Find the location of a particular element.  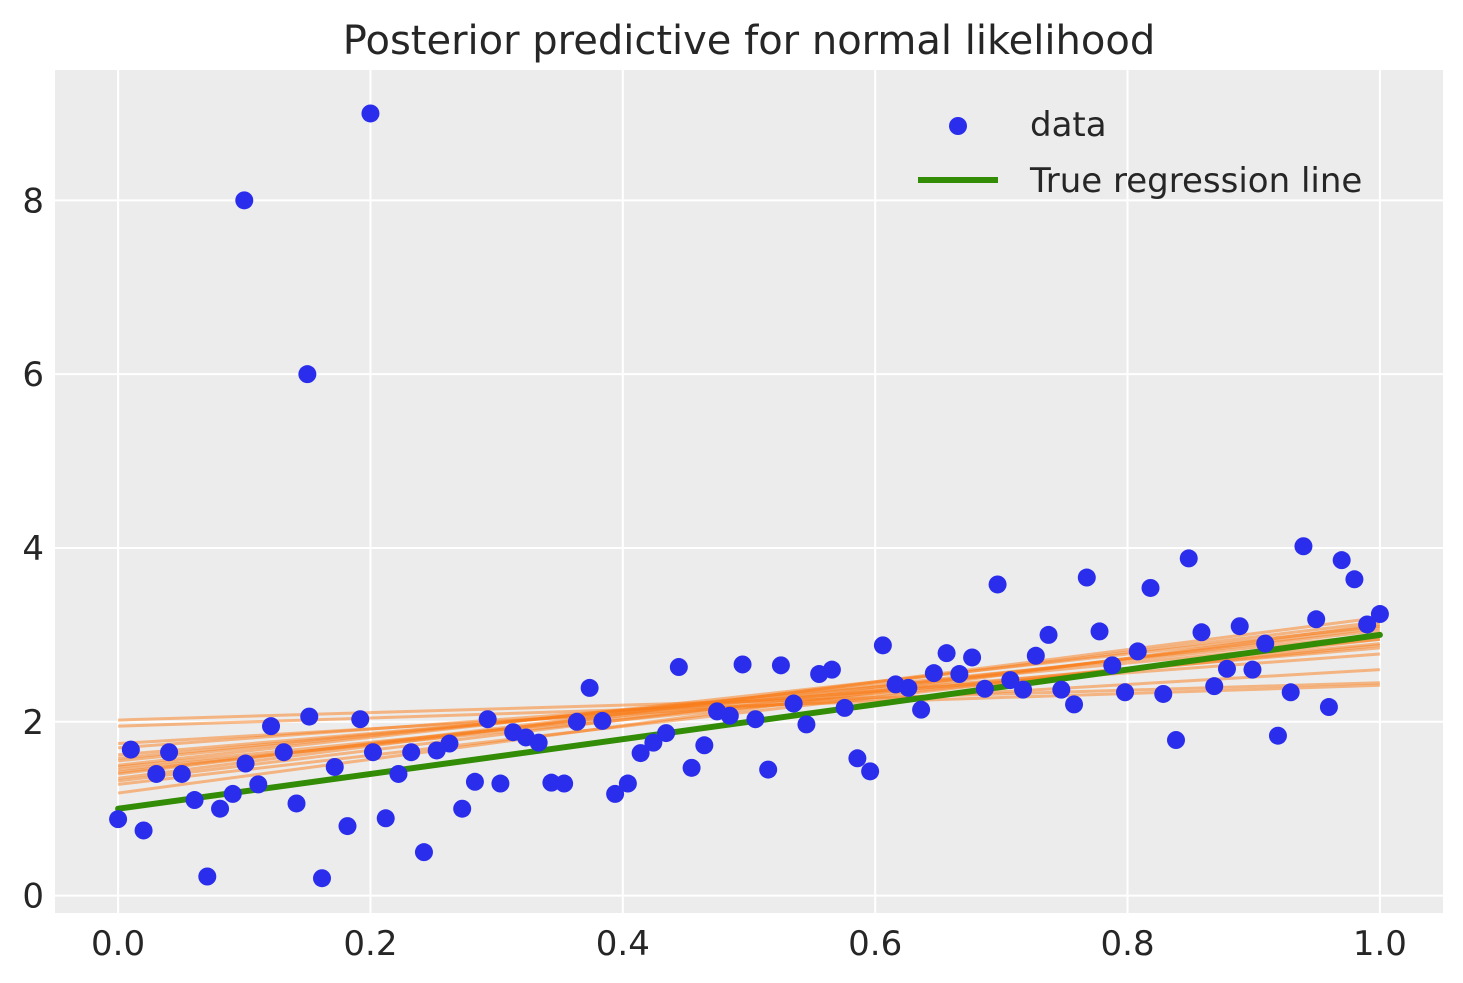

y-tick-label: 2 is located at coordinates (33, 723).